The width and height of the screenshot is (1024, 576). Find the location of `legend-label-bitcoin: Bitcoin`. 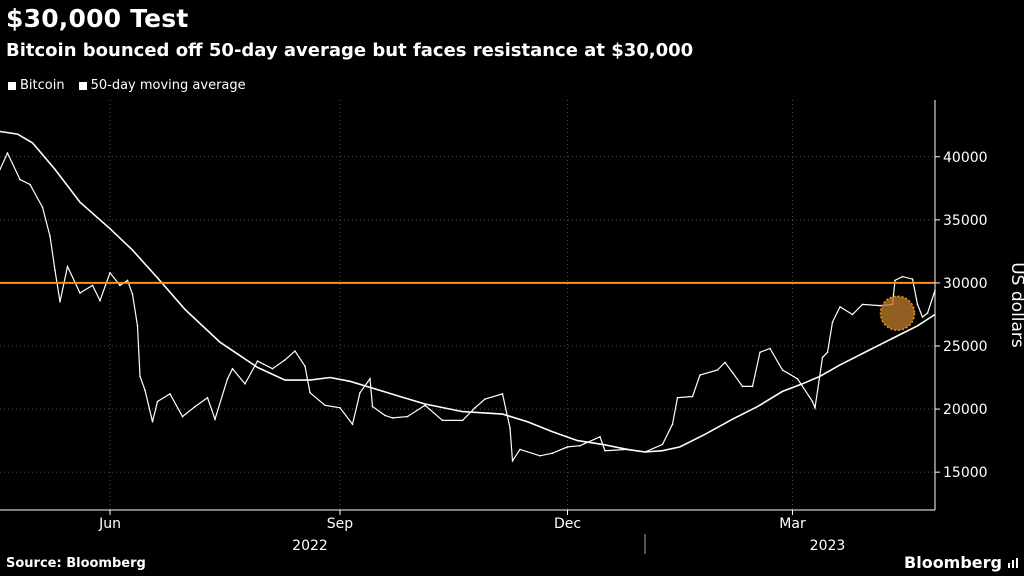

legend-label-bitcoin: Bitcoin is located at coordinates (42, 85).